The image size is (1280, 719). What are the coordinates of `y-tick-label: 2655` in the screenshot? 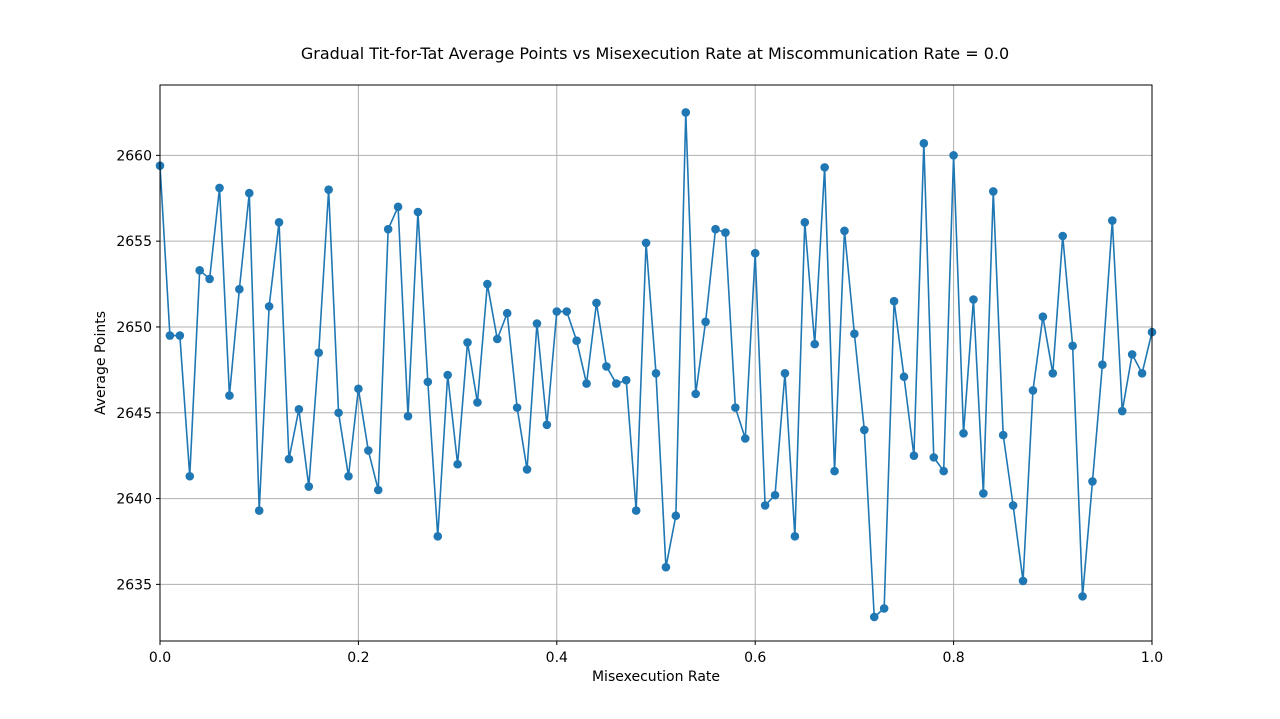 It's located at (134, 242).